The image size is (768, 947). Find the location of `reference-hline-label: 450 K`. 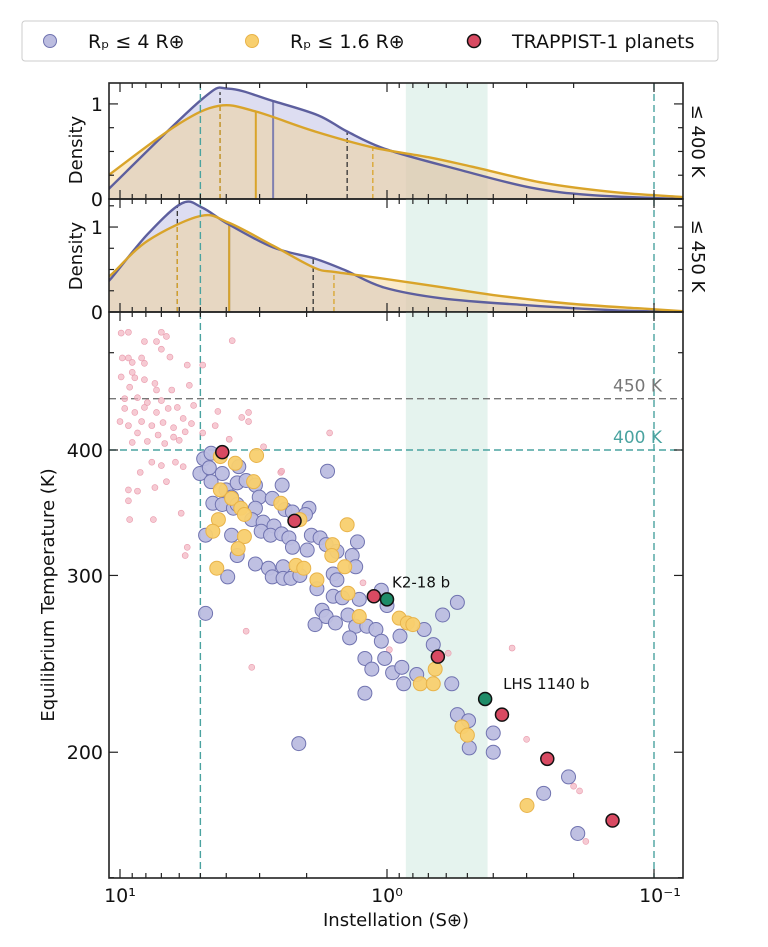

reference-hline-label: 450 K is located at coordinates (638, 387).